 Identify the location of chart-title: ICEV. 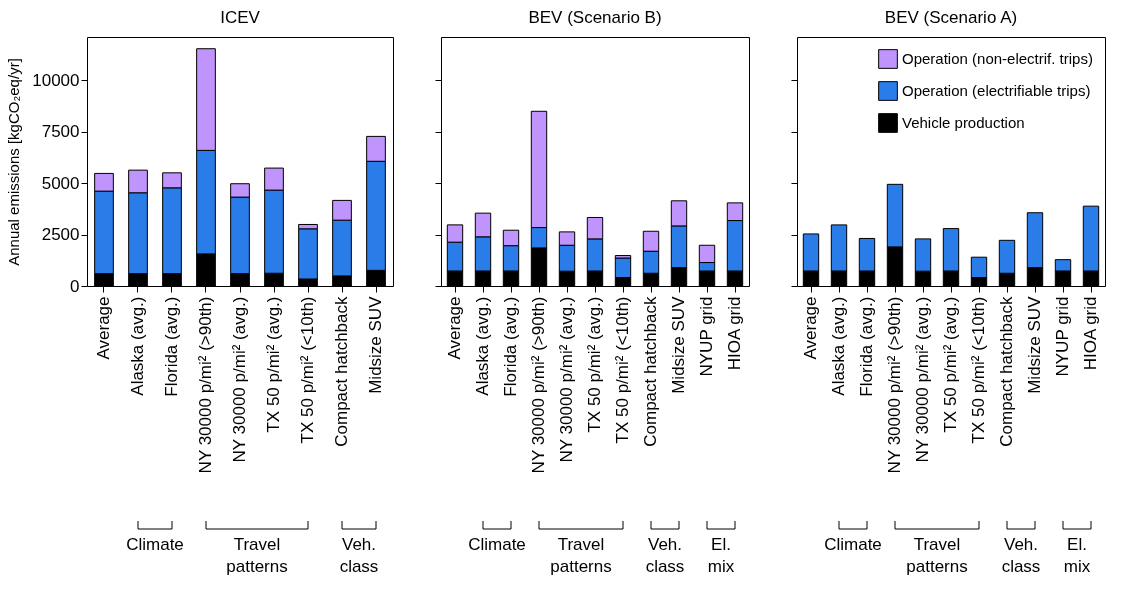
(240, 17).